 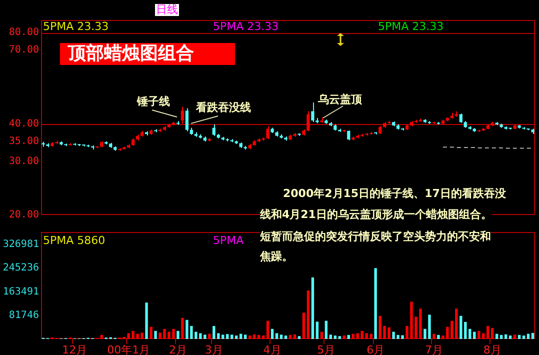 I want to click on annotation: 5PMA, so click(x=228, y=240).